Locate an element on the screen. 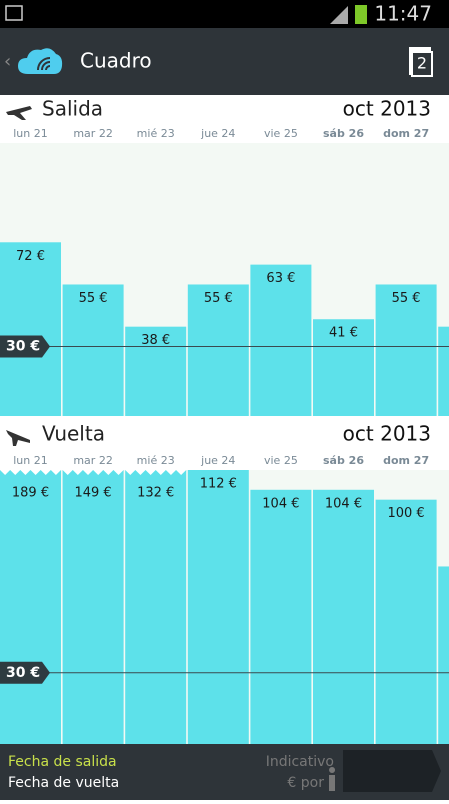 Image resolution: width=449 pixels, height=804 pixels. per-person: € por is located at coordinates (305, 783).